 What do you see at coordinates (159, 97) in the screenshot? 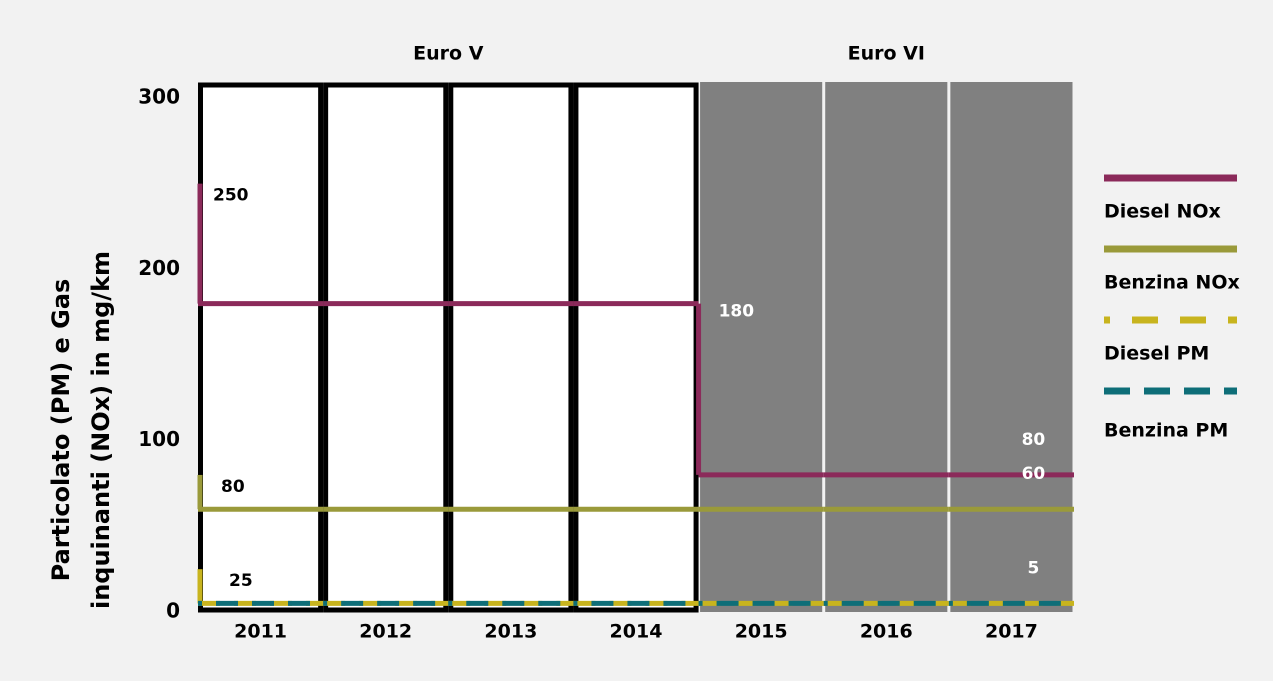
I see `y-tick-label: 300` at bounding box center [159, 97].